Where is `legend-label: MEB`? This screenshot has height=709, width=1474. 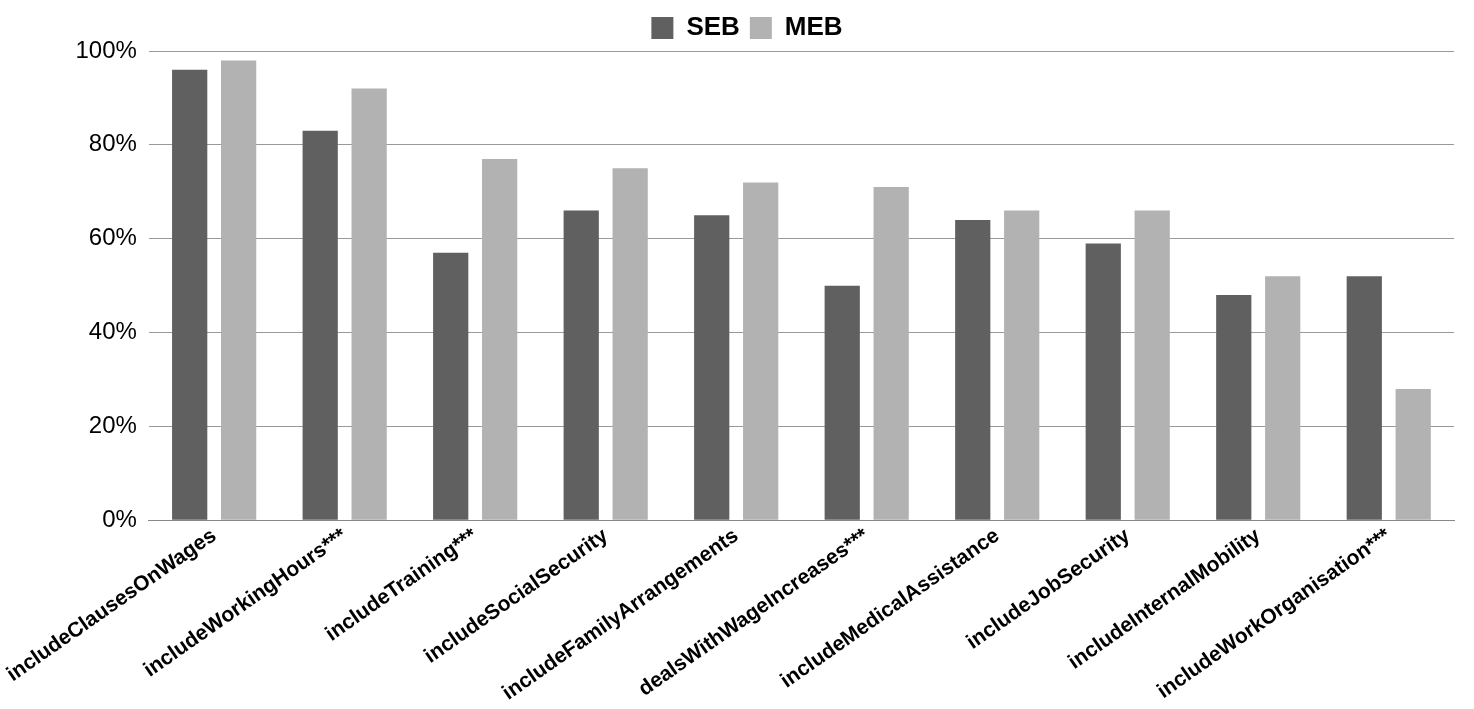 legend-label: MEB is located at coordinates (813, 26).